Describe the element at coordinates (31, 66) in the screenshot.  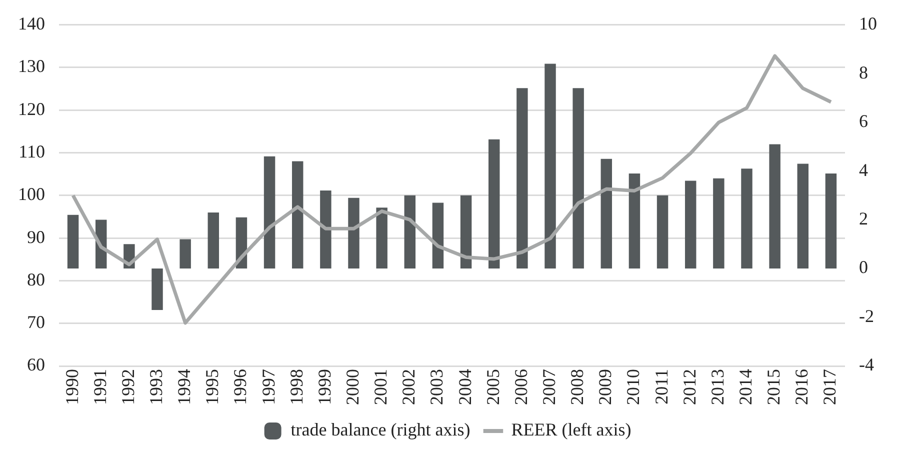
I see `y-tick-label: 130` at that location.